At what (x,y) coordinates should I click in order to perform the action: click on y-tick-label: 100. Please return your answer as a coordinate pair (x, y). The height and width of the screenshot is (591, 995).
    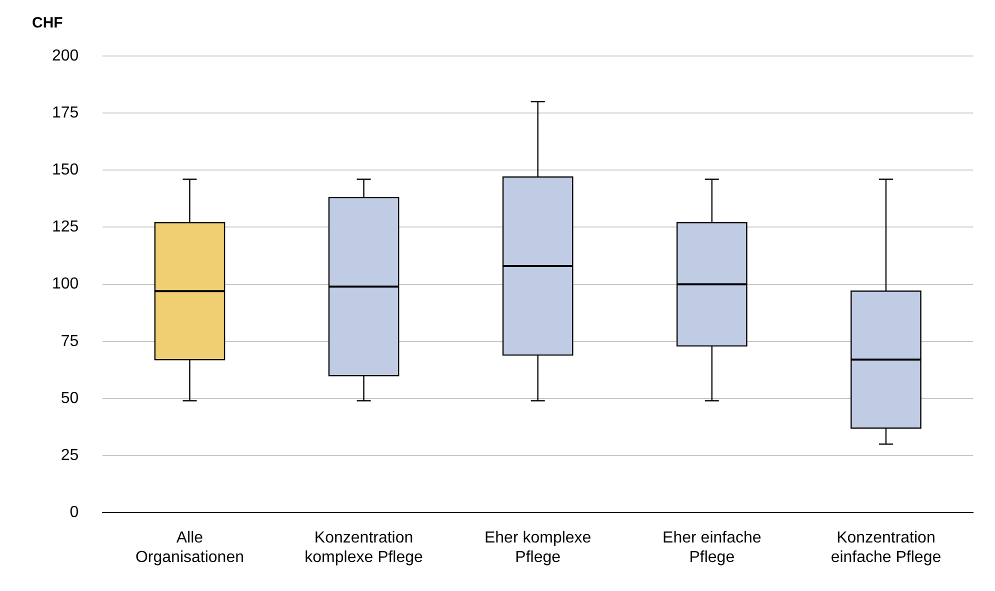
    Looking at the image, I should click on (65, 284).